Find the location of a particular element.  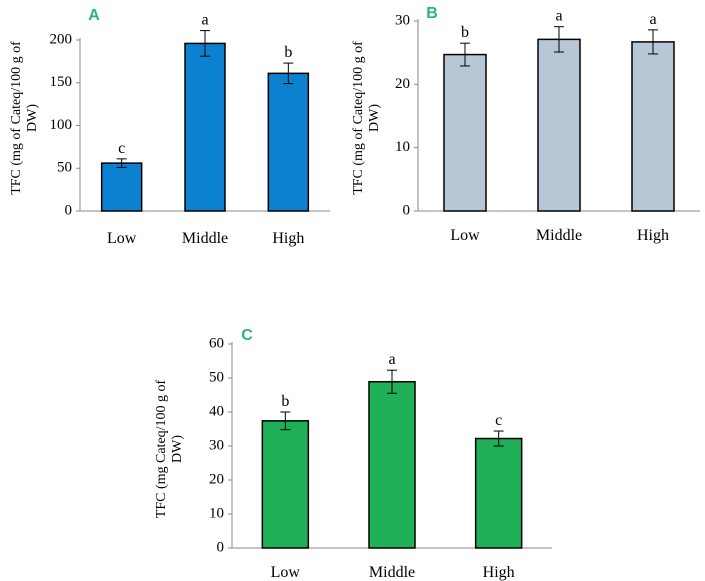

y-tick-label: 200 is located at coordinates (61, 39).